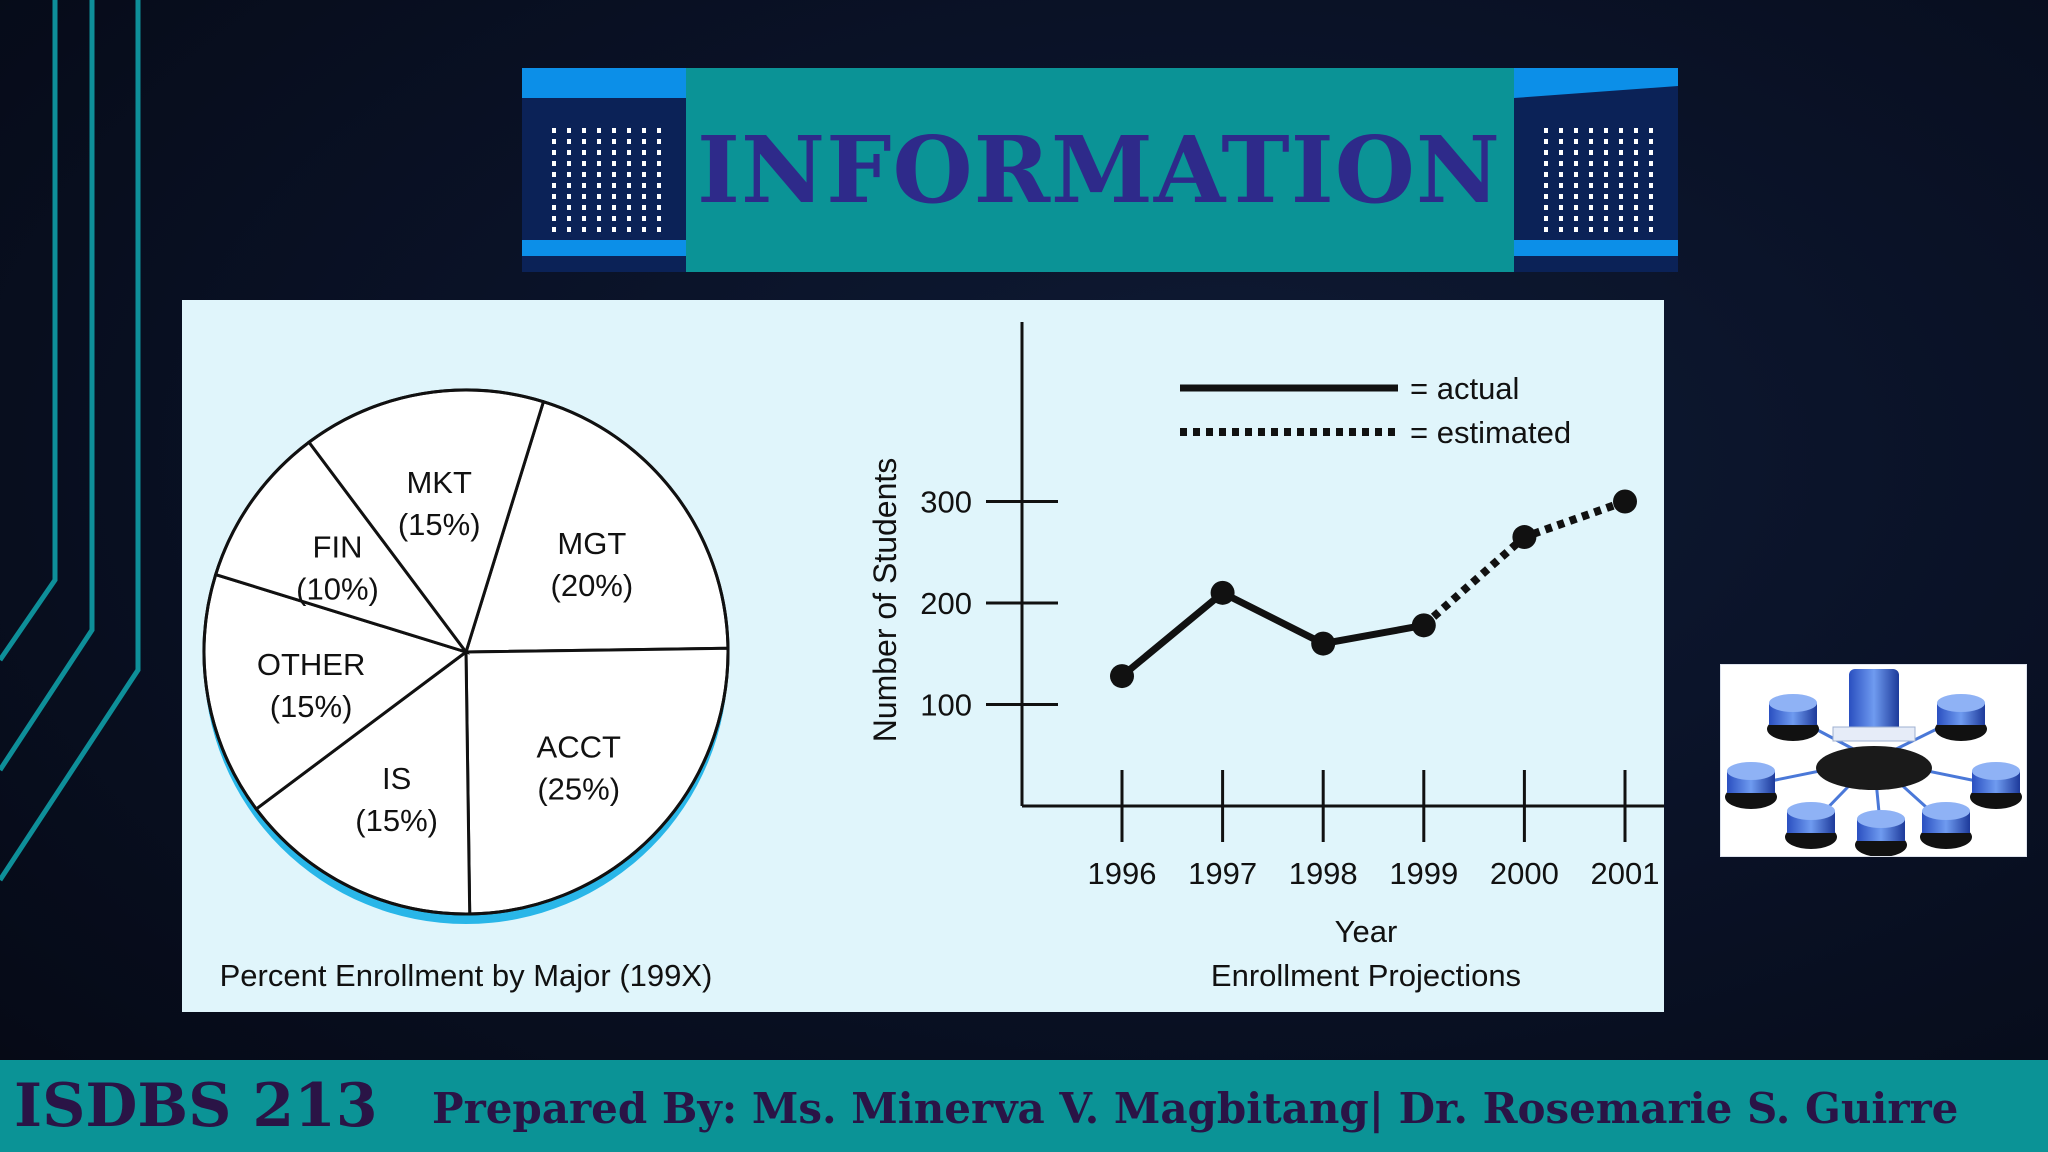  Describe the element at coordinates (592, 585) in the screenshot. I see `pie-percent-label: (20%)` at that location.